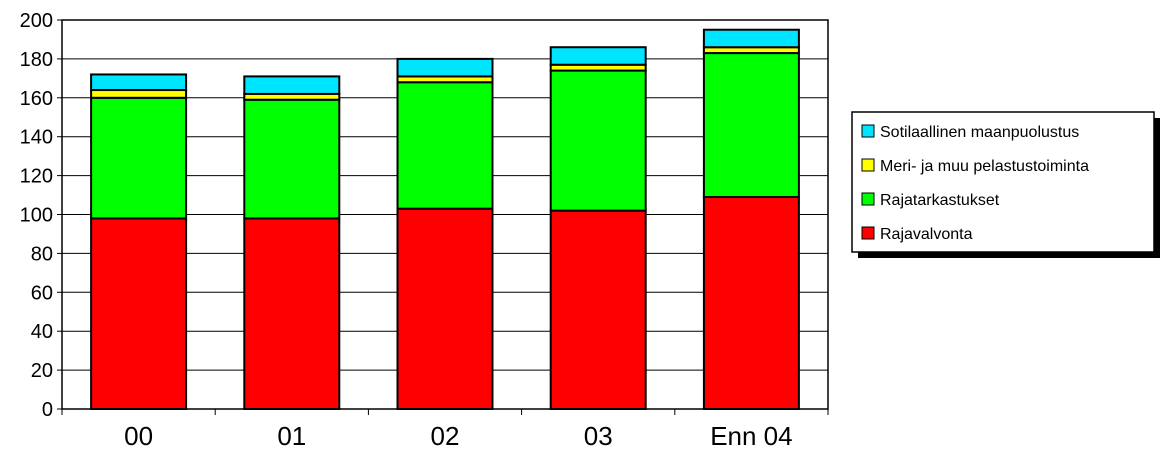 The width and height of the screenshot is (1161, 455). What do you see at coordinates (42, 371) in the screenshot?
I see `y-tick-label: 20` at bounding box center [42, 371].